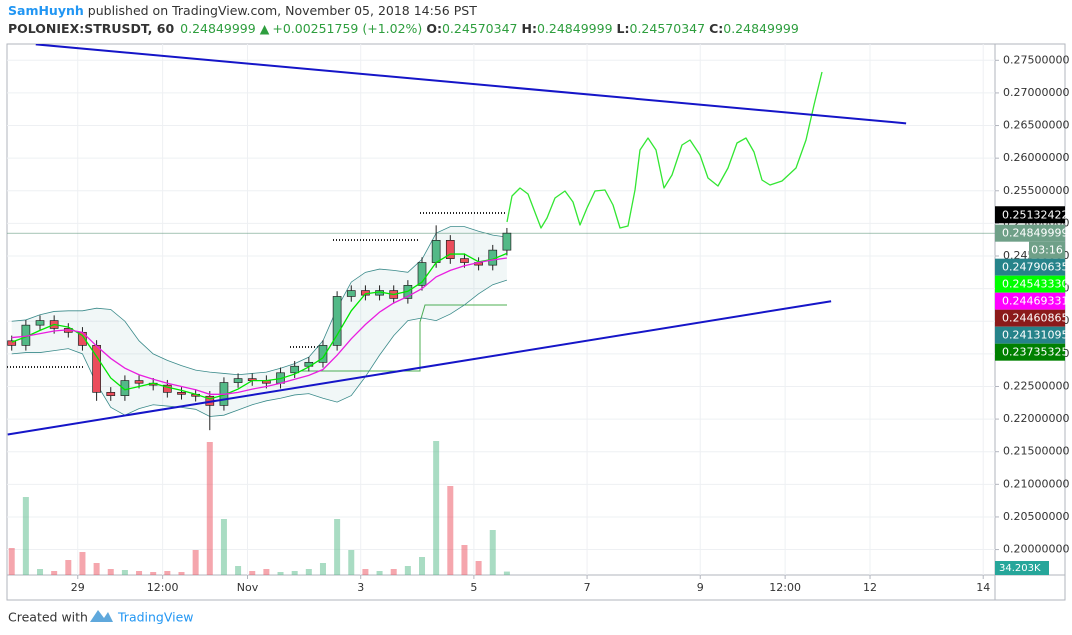 The width and height of the screenshot is (1072, 635). What do you see at coordinates (1036, 125) in the screenshot?
I see `y-tick-label: 0.26500000` at bounding box center [1036, 125].